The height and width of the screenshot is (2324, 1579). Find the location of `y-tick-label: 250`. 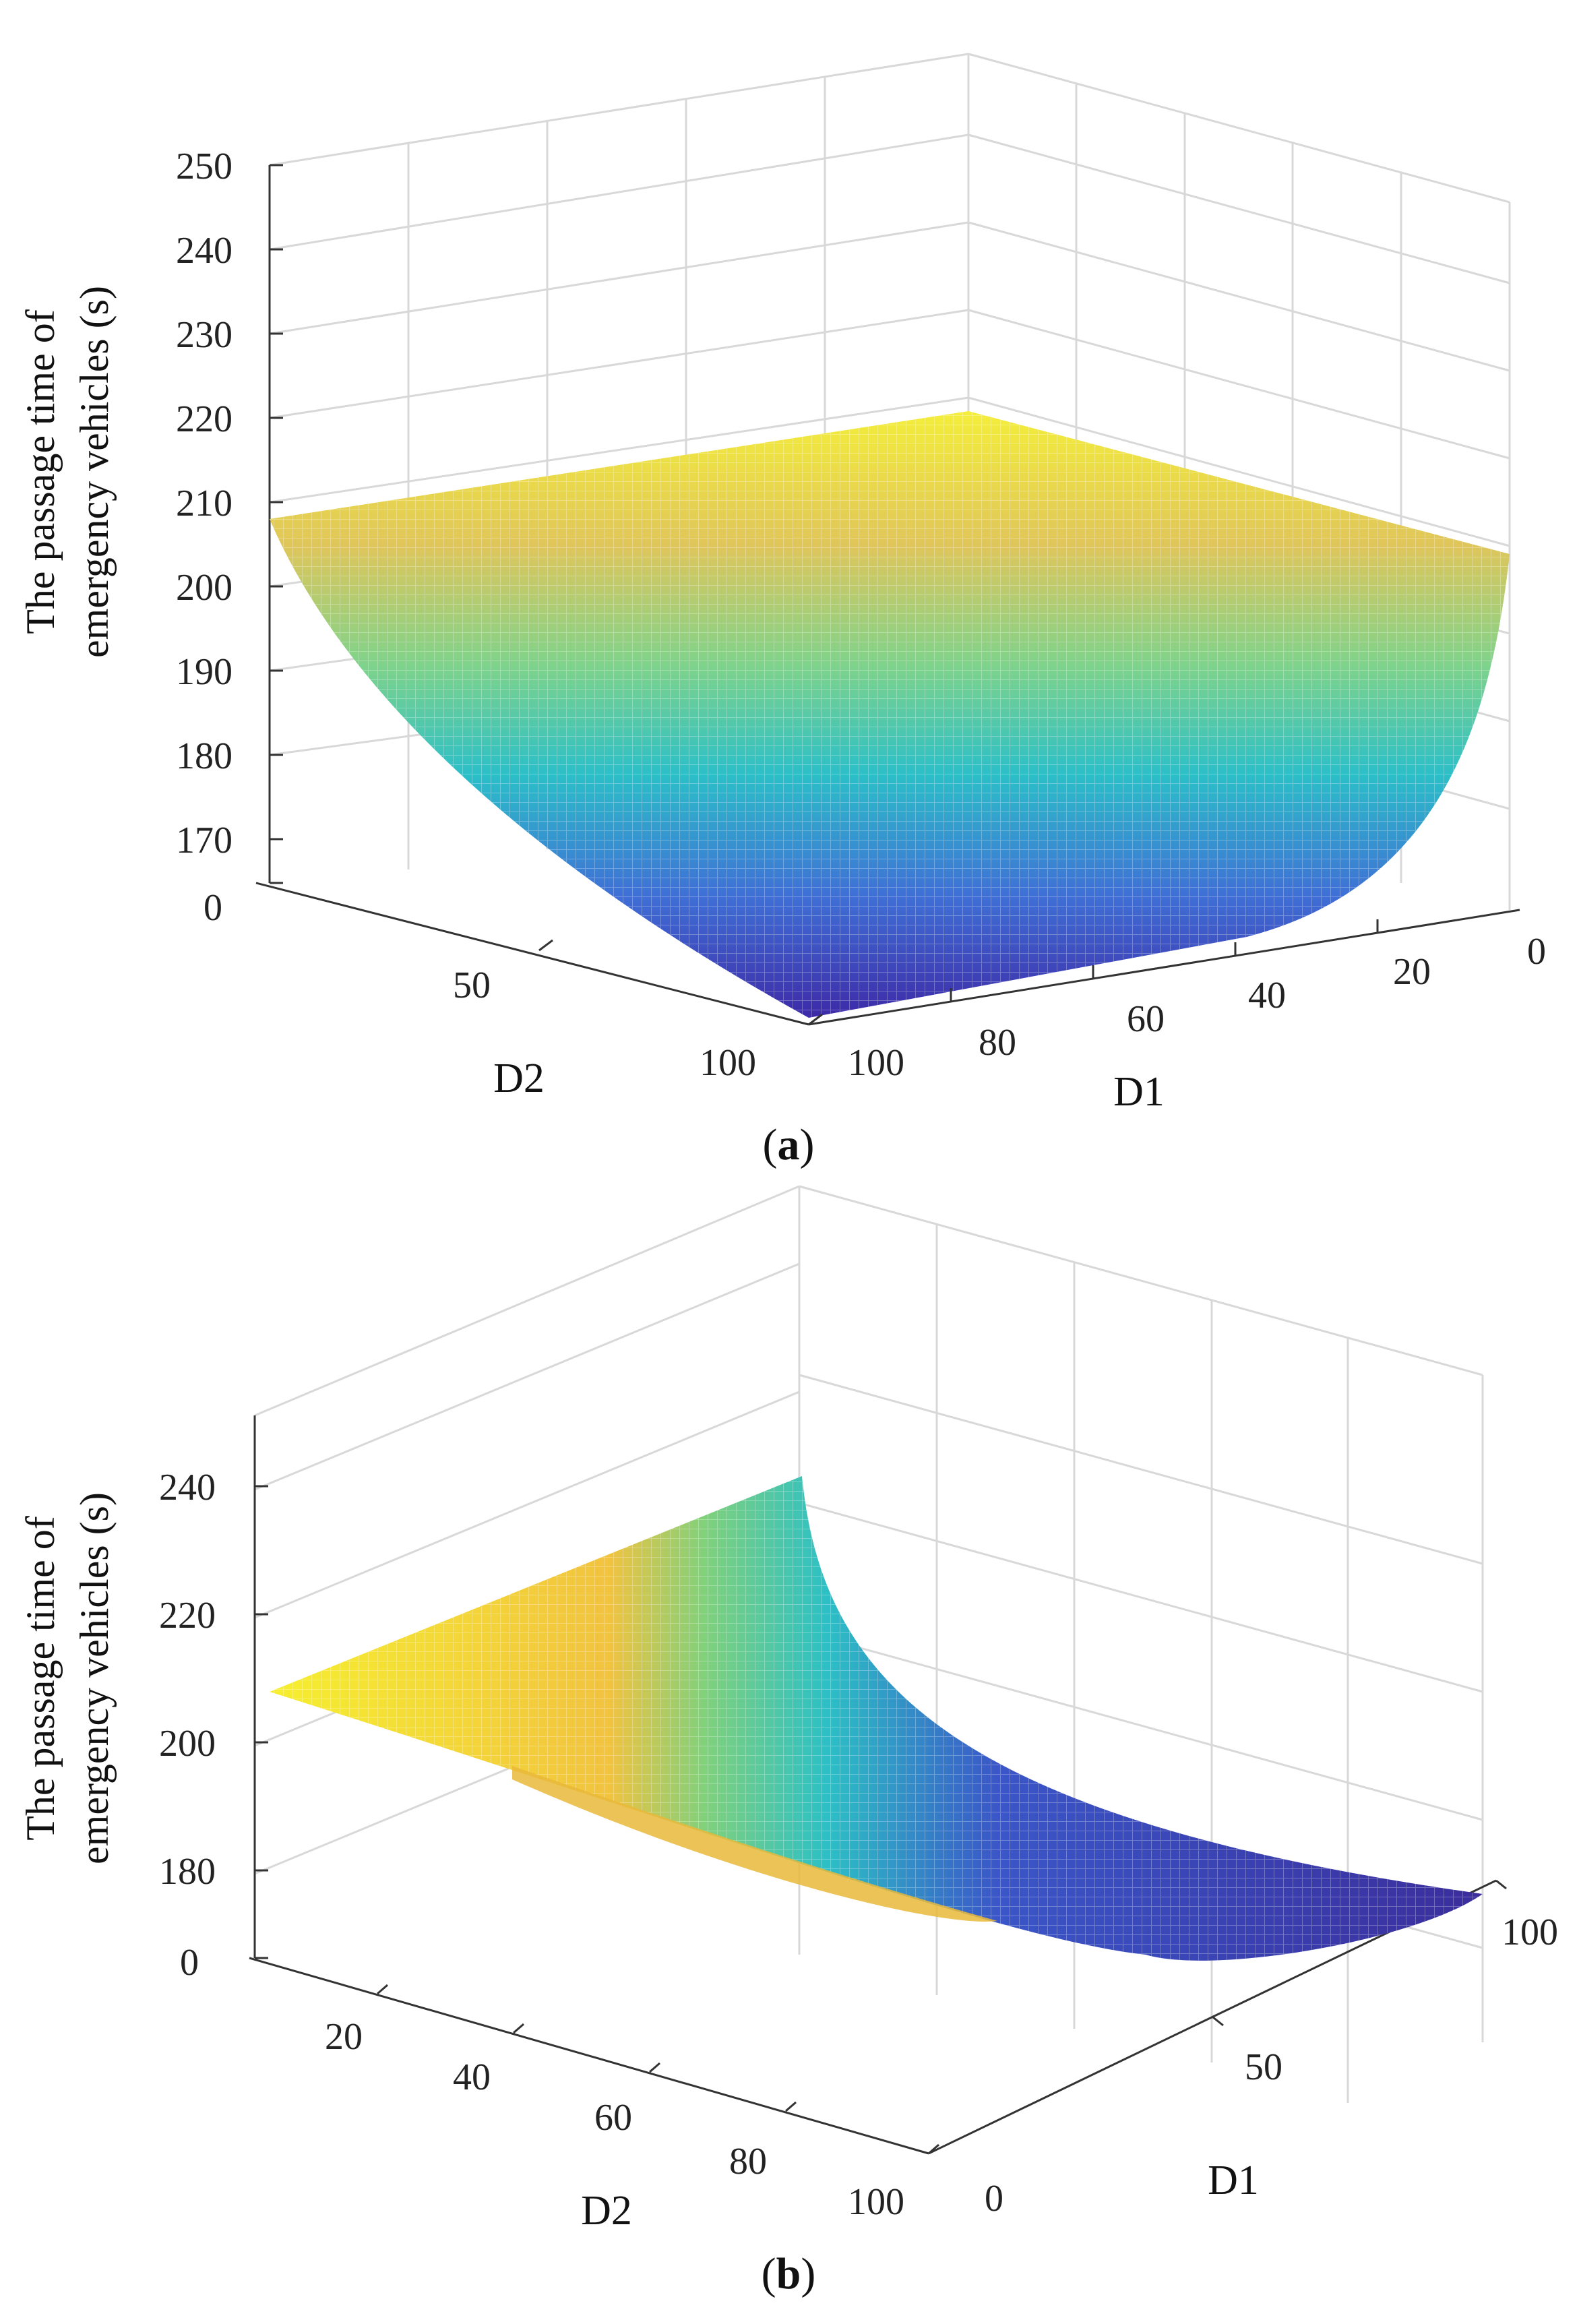

y-tick-label: 250 is located at coordinates (204, 166).